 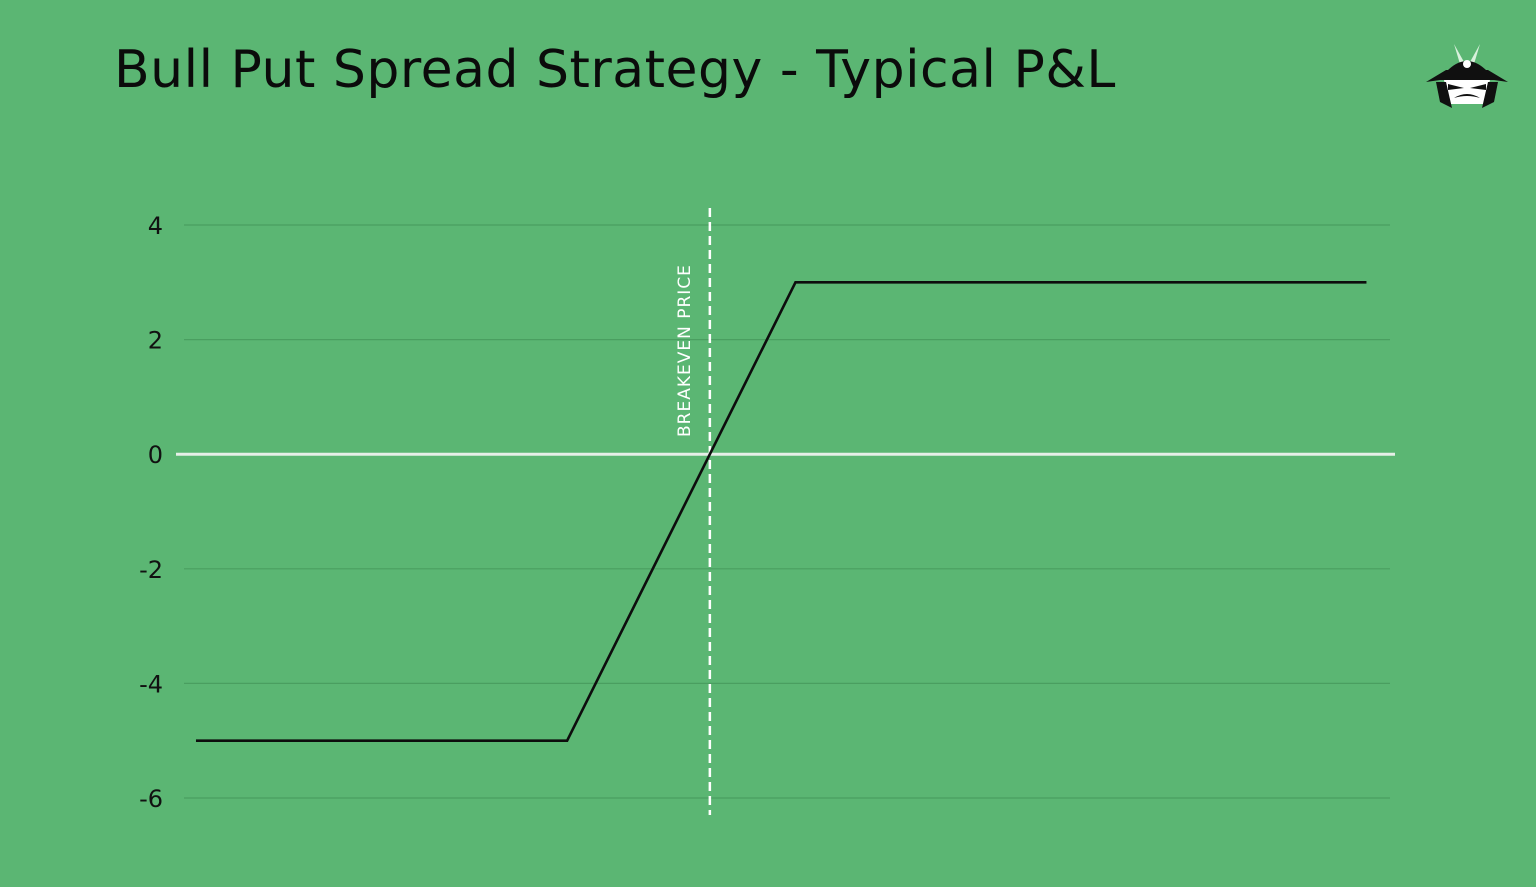 What do you see at coordinates (151, 684) in the screenshot?
I see `y-tick-label: -4` at bounding box center [151, 684].